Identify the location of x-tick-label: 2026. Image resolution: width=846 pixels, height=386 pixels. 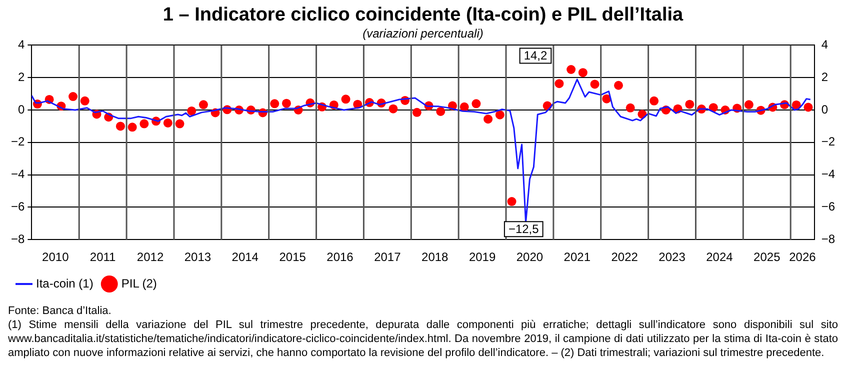
(802, 257).